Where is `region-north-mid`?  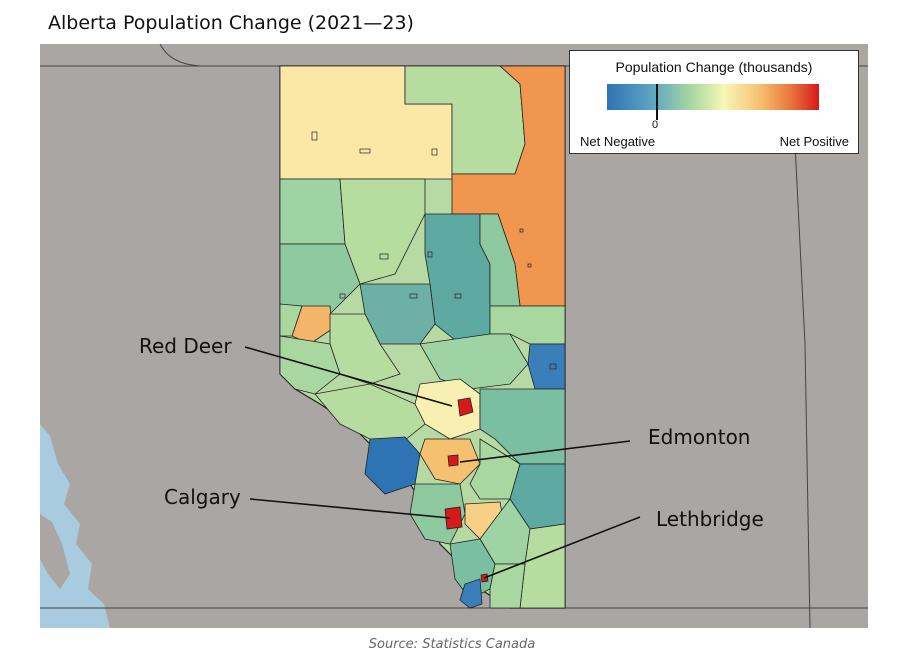
region-north-mid is located at coordinates (312, 211).